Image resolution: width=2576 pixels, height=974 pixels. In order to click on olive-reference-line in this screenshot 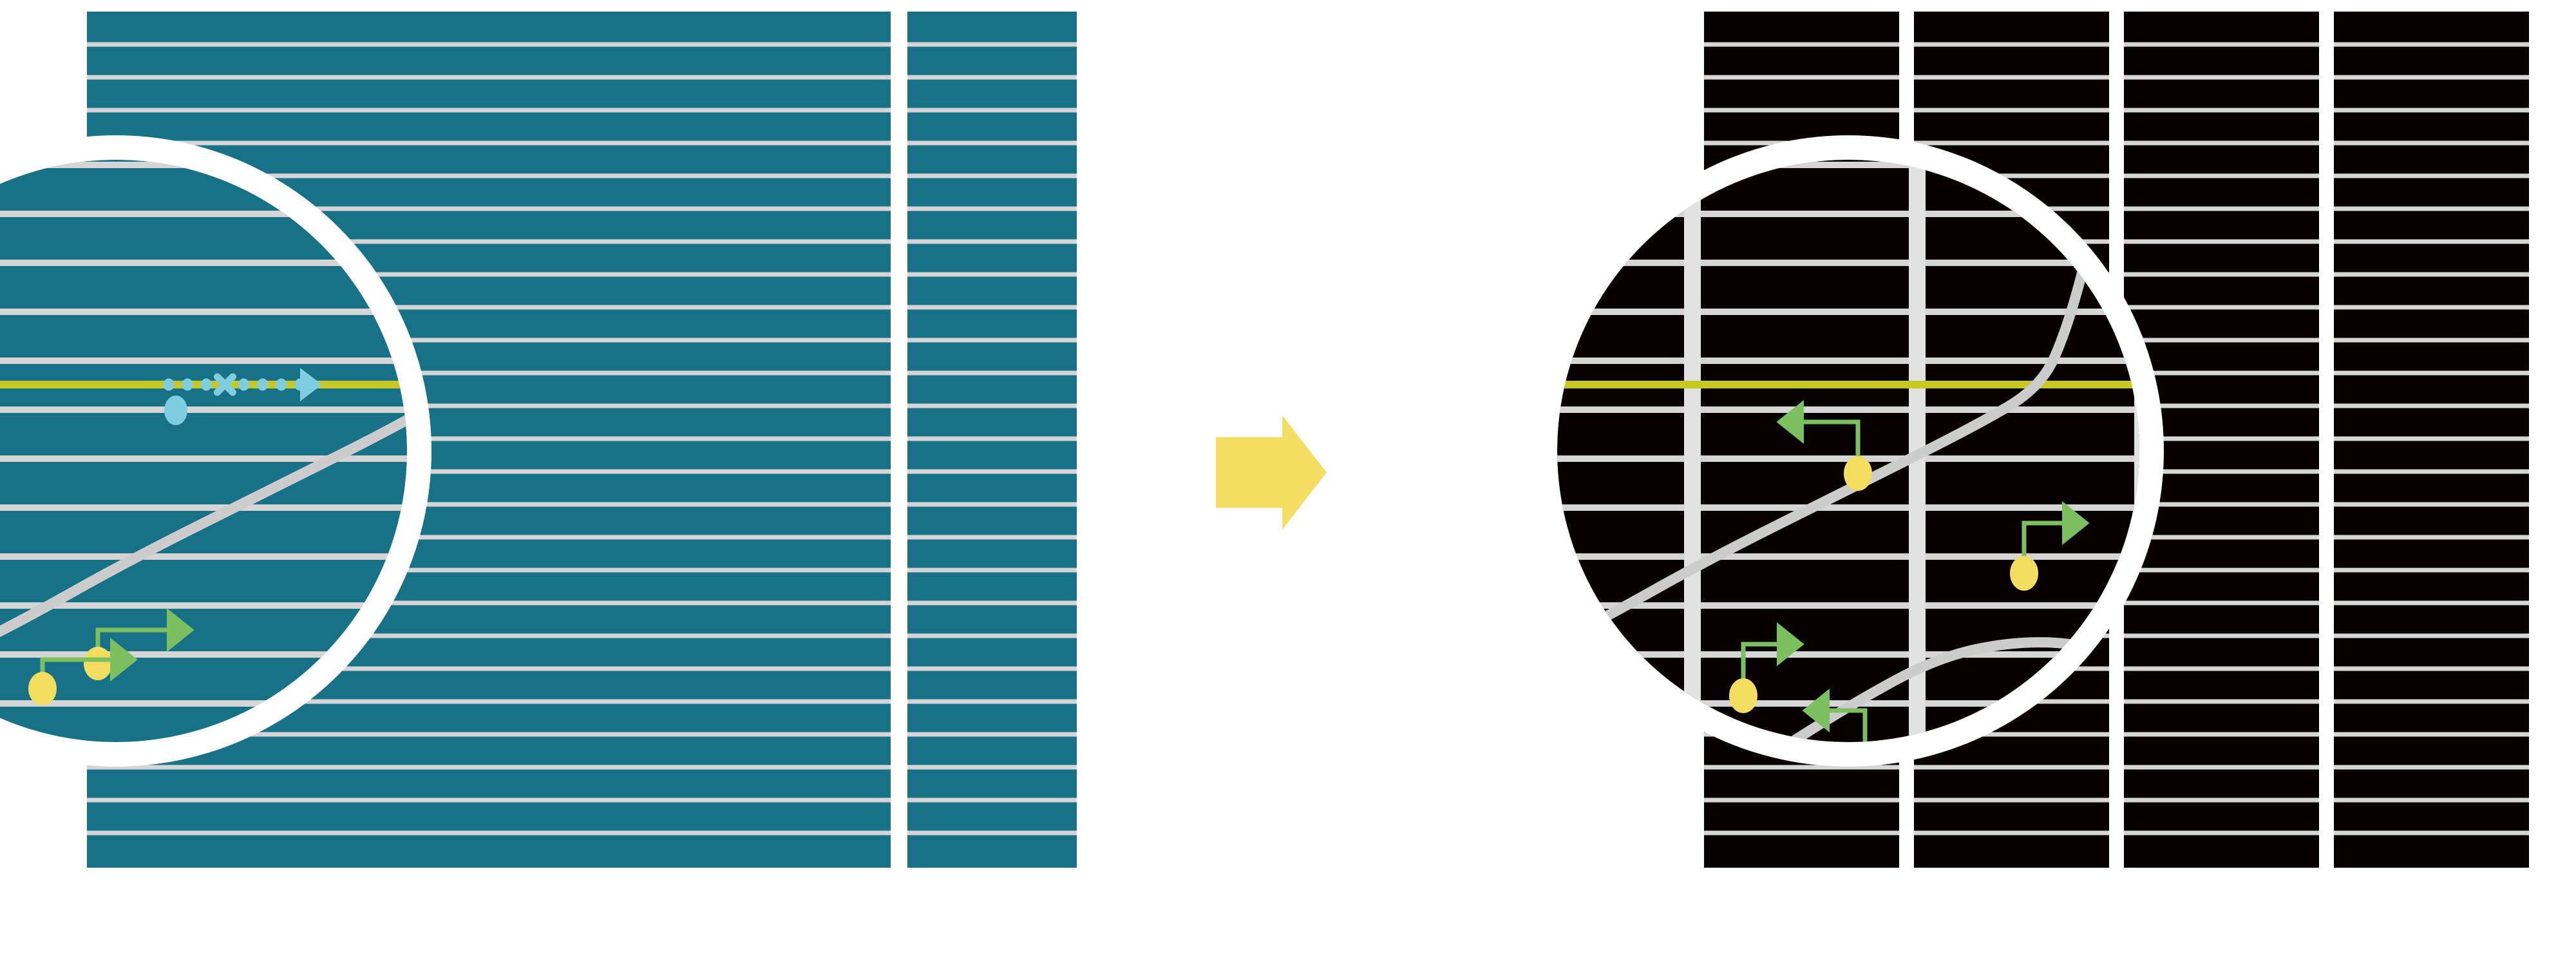, I will do `click(1848, 384)`.